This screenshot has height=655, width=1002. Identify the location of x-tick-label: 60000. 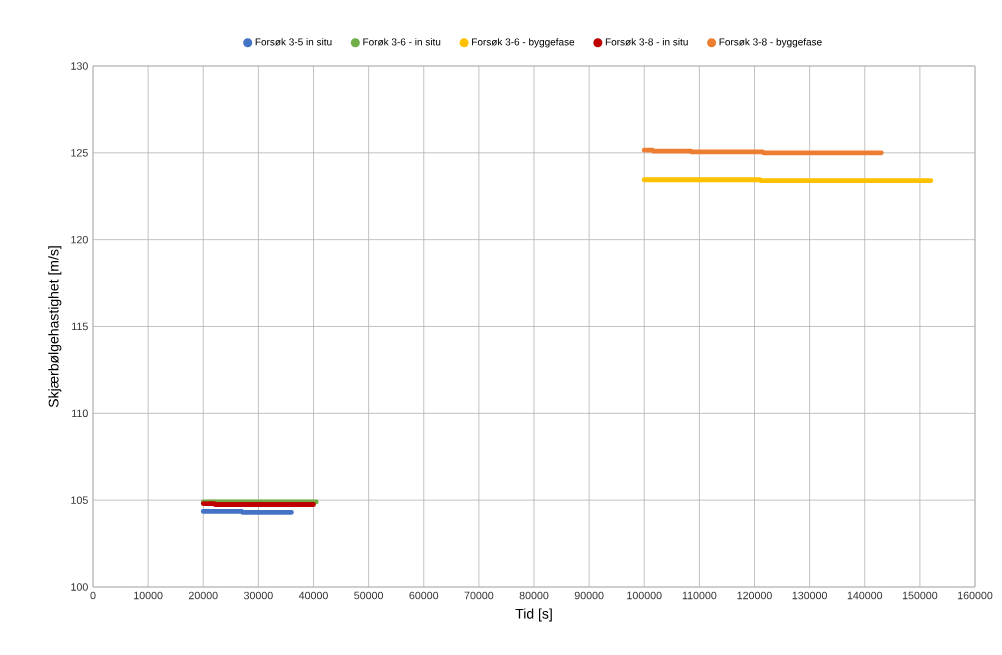
(424, 595).